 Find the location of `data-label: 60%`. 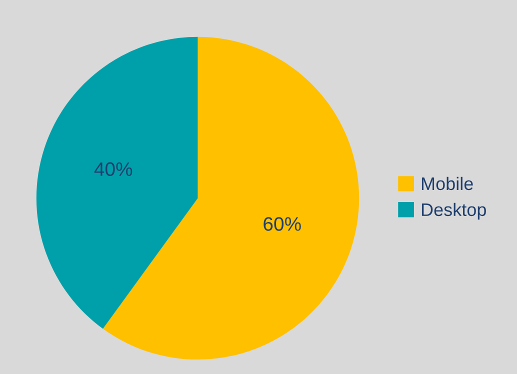

data-label: 60% is located at coordinates (282, 224).